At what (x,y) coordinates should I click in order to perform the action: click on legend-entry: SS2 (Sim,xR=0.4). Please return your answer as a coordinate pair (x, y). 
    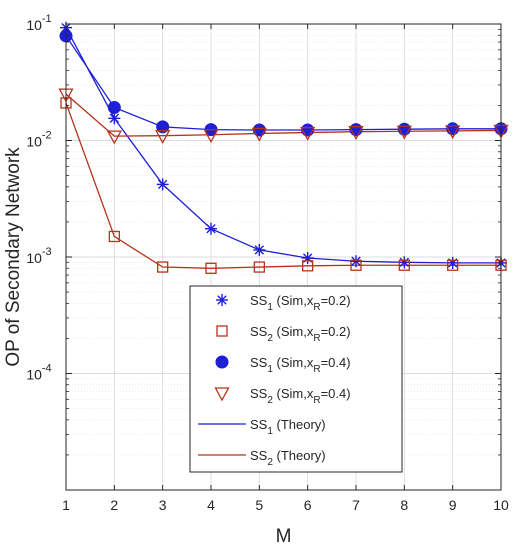
    Looking at the image, I should click on (282, 396).